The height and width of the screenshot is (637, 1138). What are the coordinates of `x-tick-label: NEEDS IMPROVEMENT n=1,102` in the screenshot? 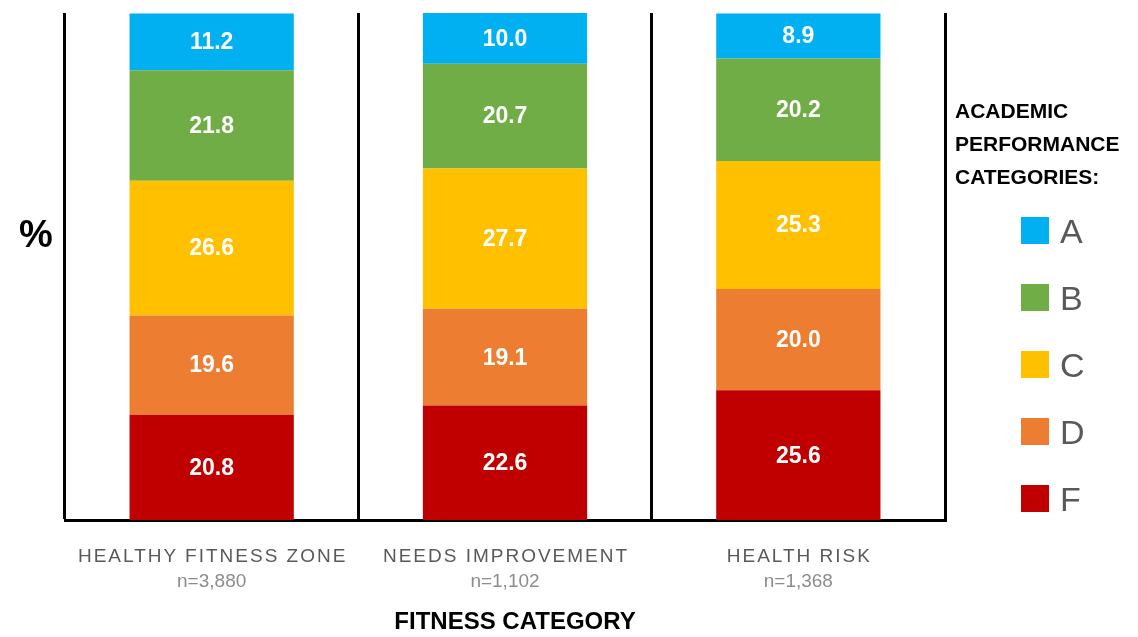 It's located at (506, 568).